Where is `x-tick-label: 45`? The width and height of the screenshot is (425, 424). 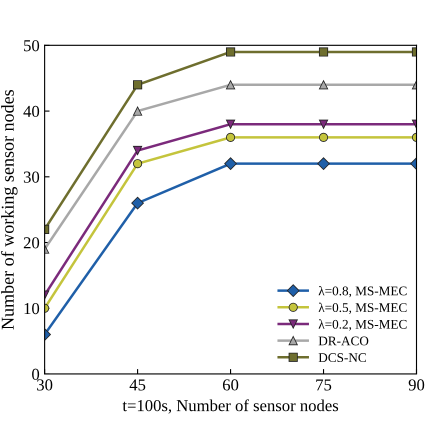 x-tick-label: 45 is located at coordinates (138, 385).